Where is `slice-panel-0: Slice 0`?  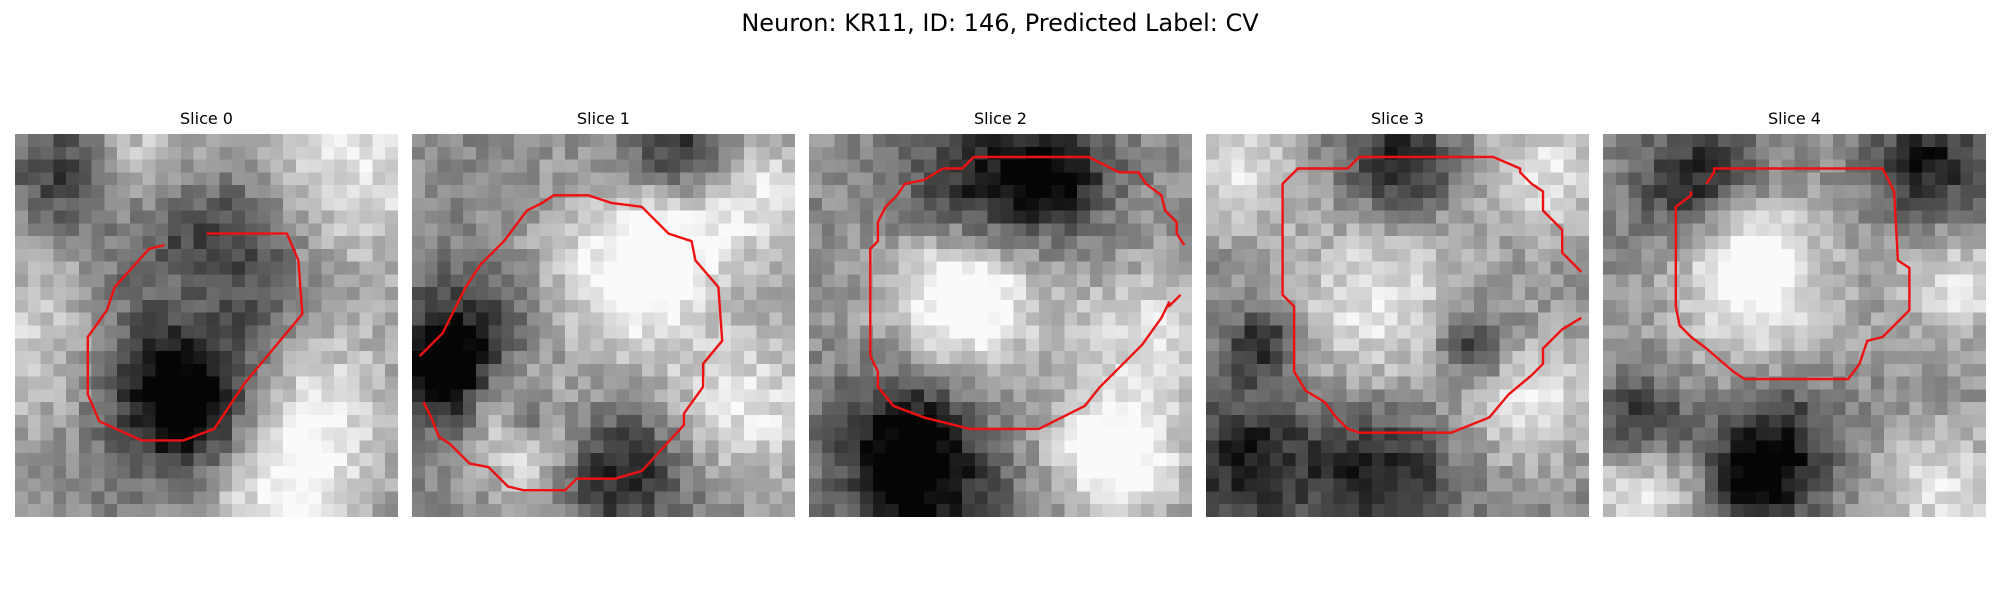 slice-panel-0: Slice 0 is located at coordinates (206, 313).